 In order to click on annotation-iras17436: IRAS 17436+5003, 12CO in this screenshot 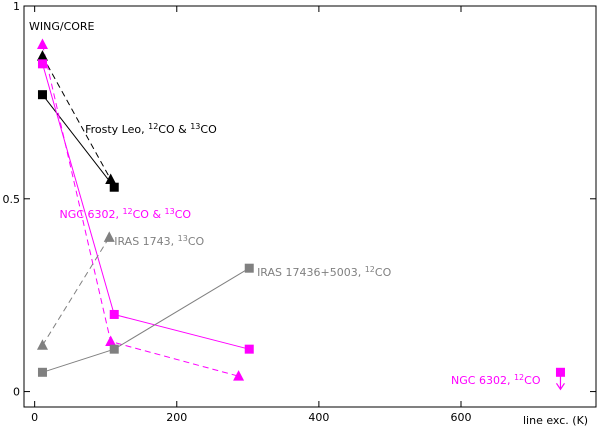, I will do `click(324, 271)`.